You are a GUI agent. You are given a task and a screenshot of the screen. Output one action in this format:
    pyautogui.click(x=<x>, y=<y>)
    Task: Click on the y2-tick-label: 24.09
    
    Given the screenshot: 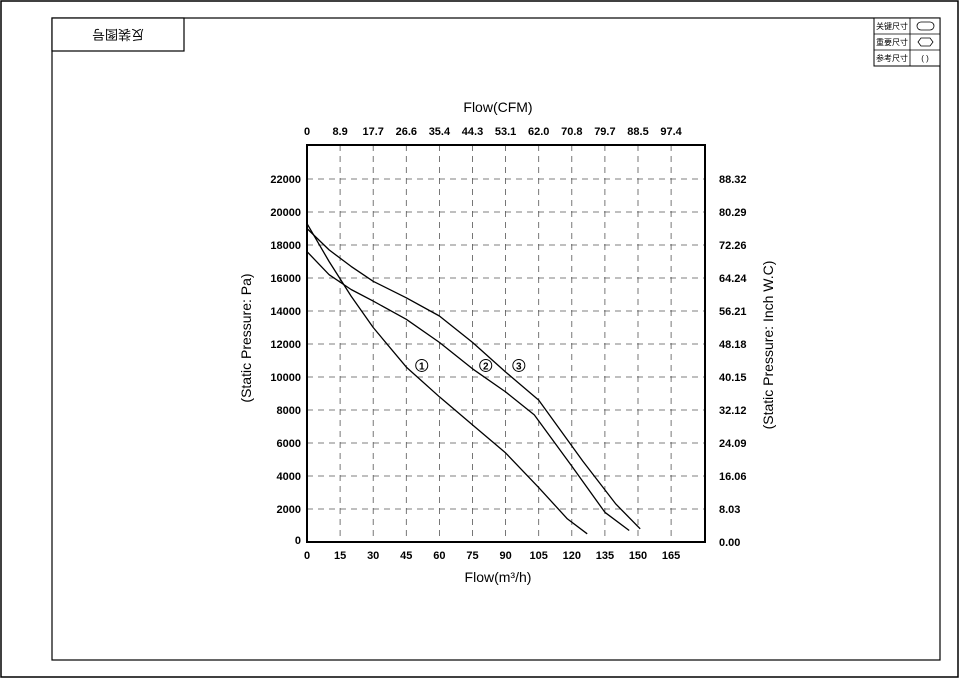 What is the action you would take?
    pyautogui.click(x=733, y=444)
    